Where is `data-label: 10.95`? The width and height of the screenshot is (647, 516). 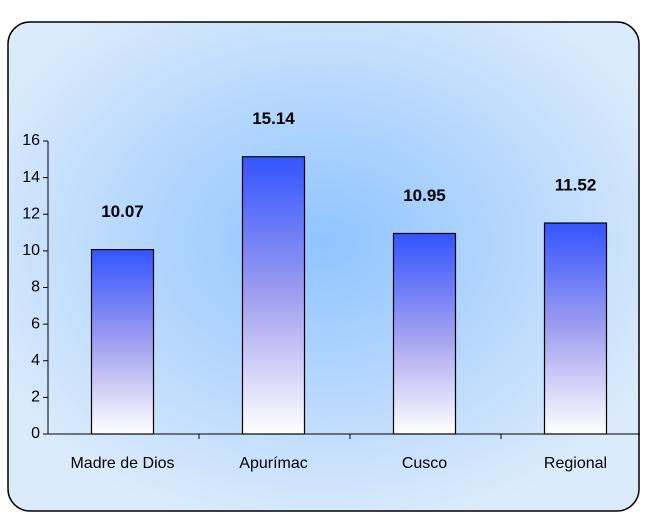 data-label: 10.95 is located at coordinates (424, 195).